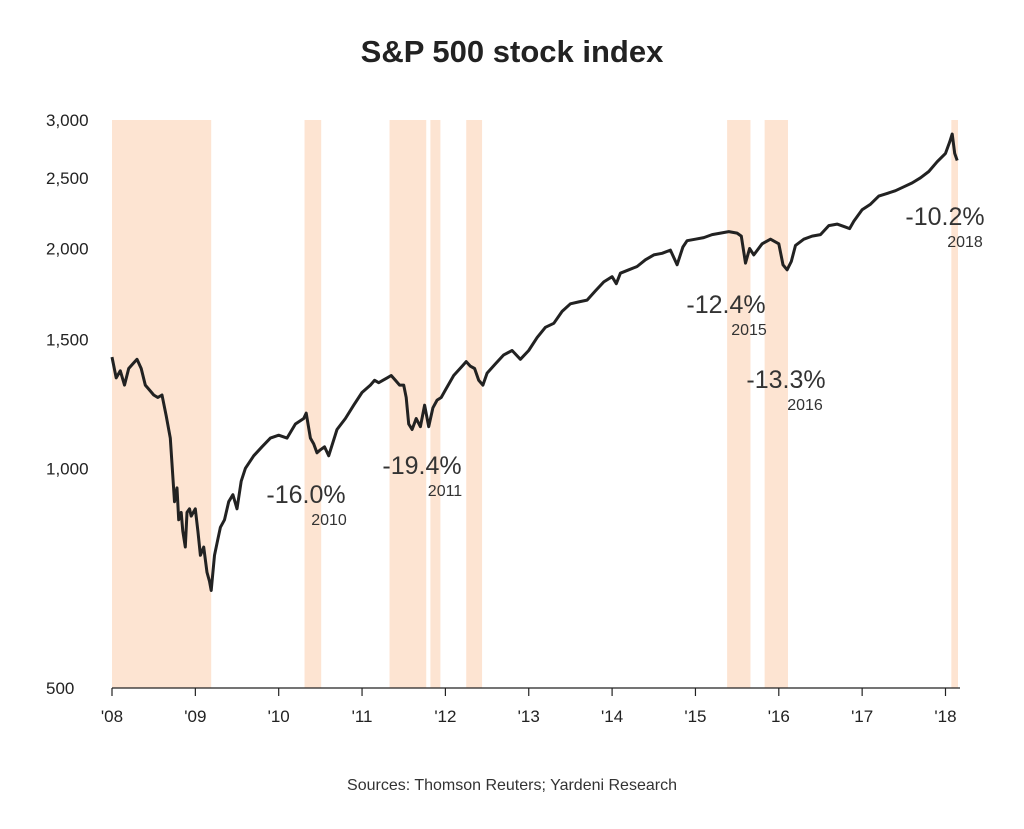 Image resolution: width=1024 pixels, height=829 pixels. Describe the element at coordinates (67, 468) in the screenshot. I see `y-tick-label: 1,000` at that location.